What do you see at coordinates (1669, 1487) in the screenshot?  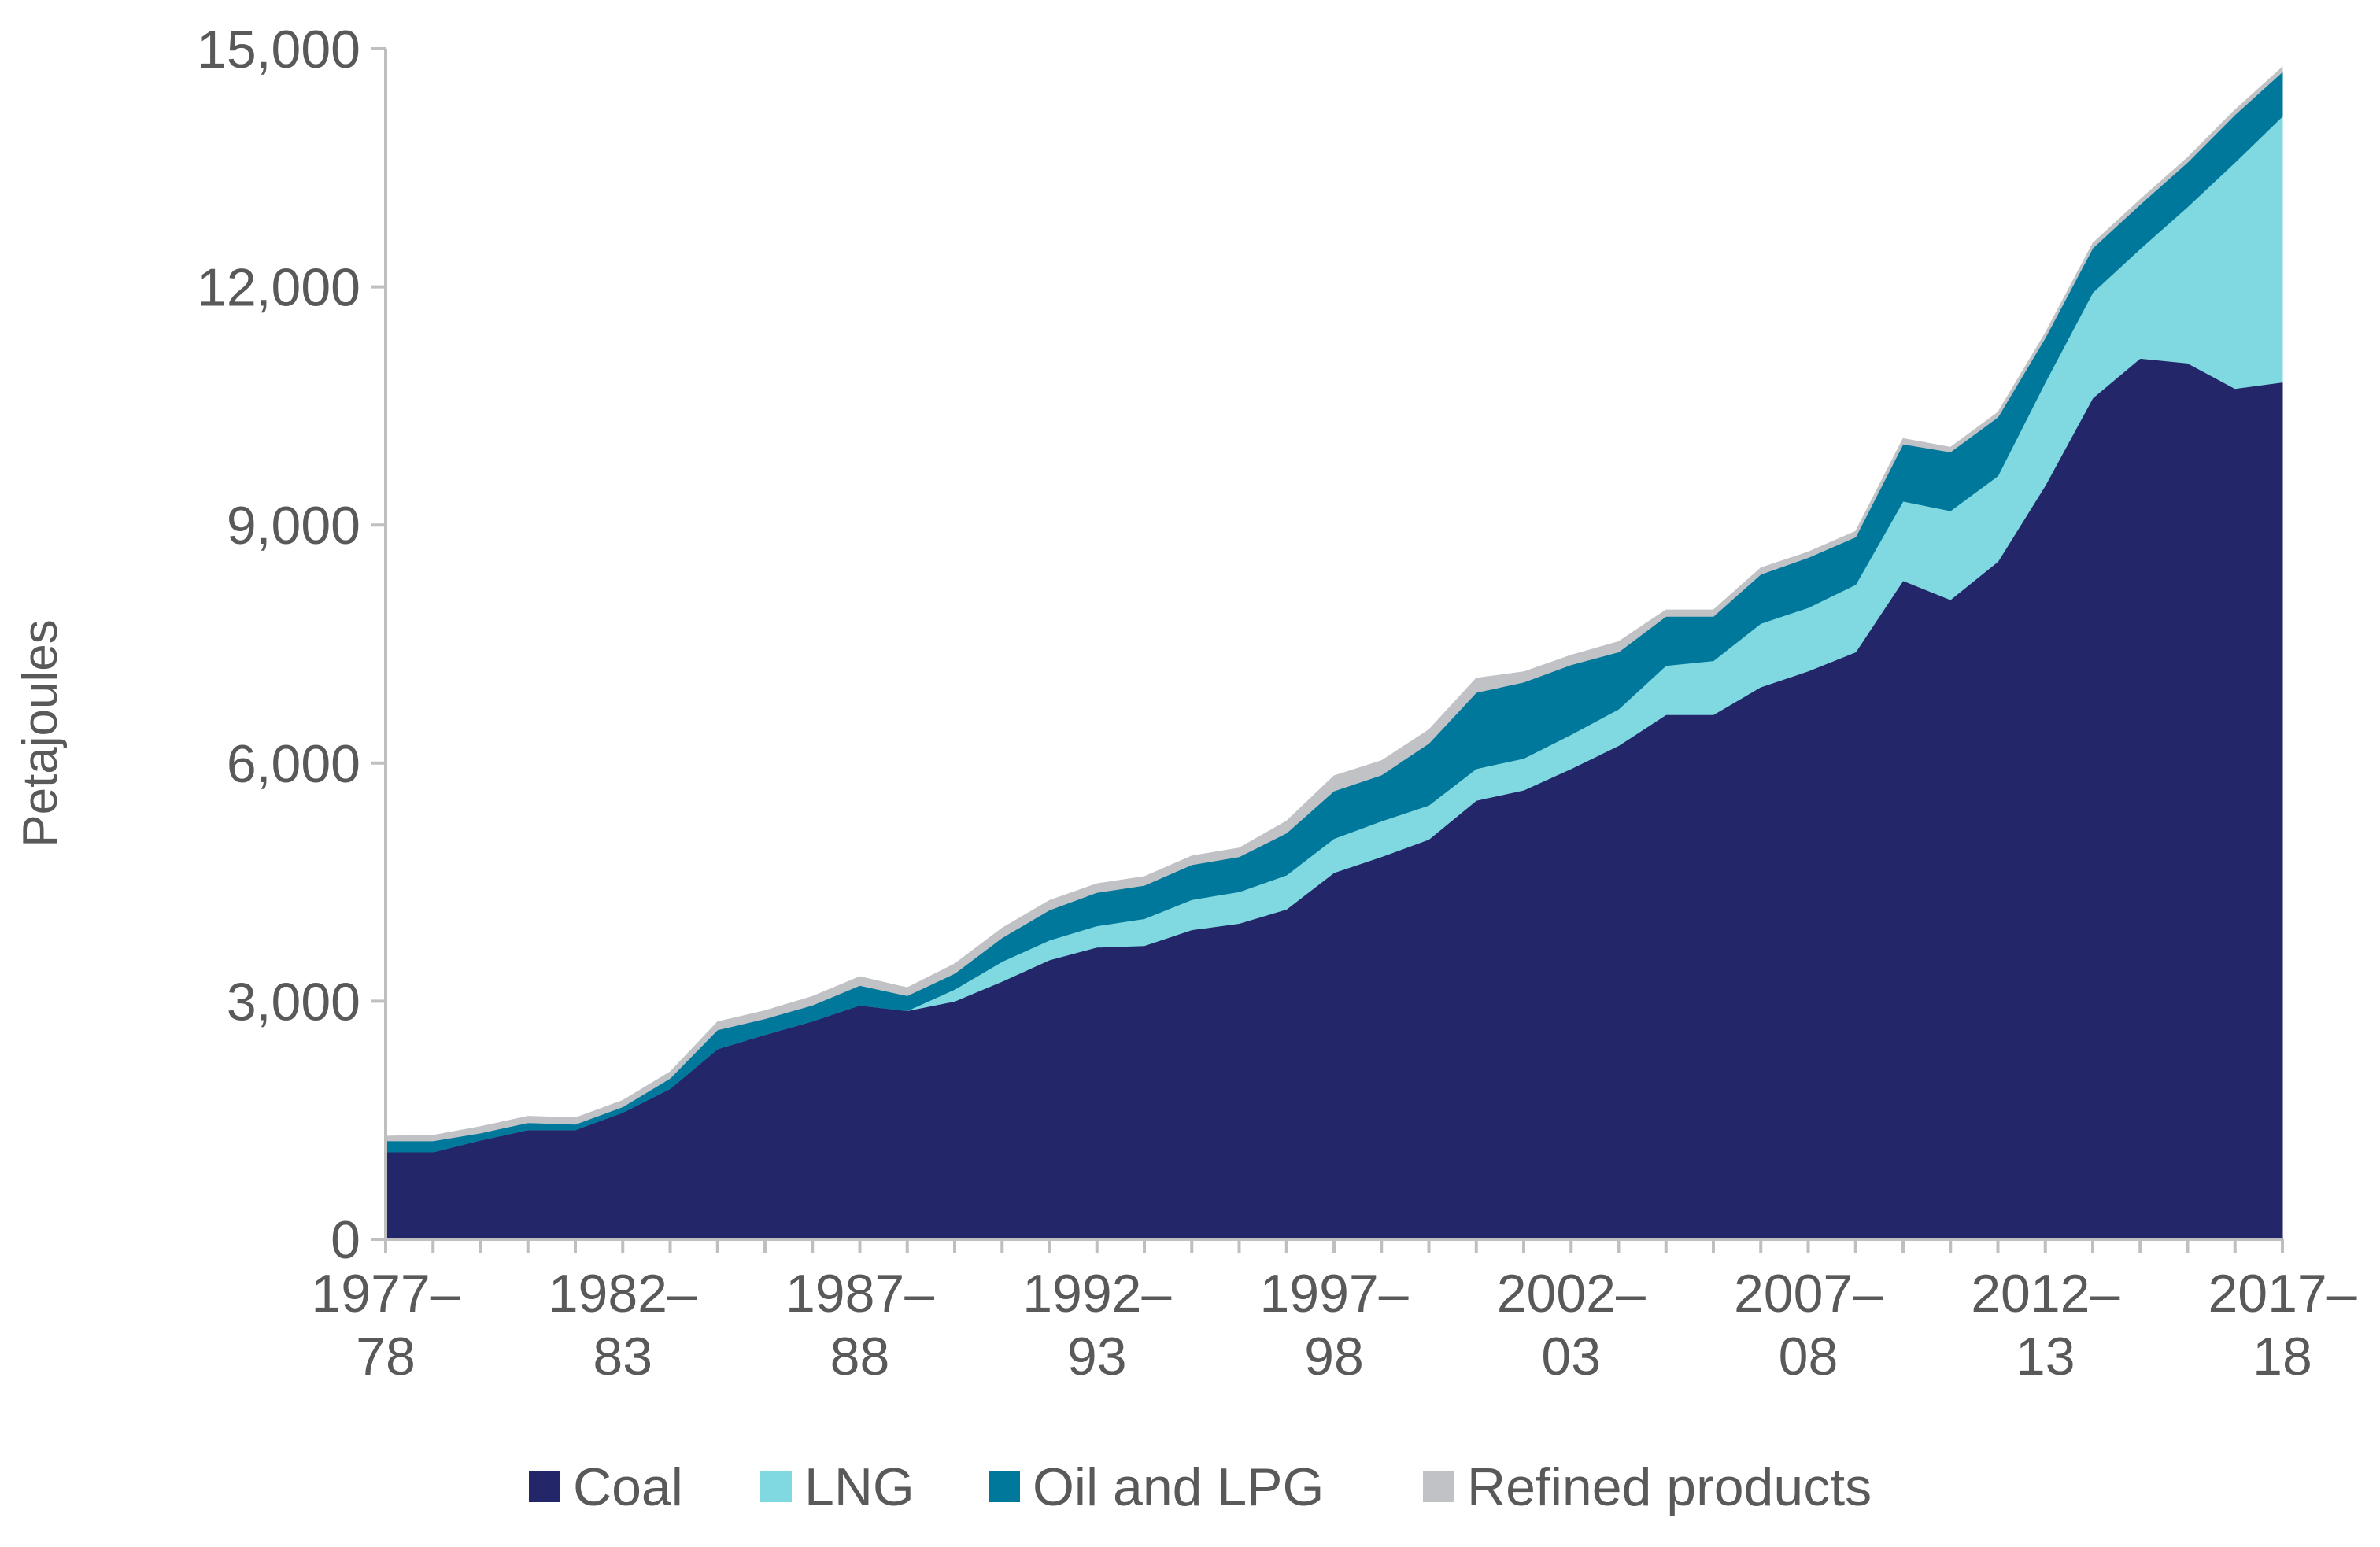 I see `legend-label: Refined products` at bounding box center [1669, 1487].